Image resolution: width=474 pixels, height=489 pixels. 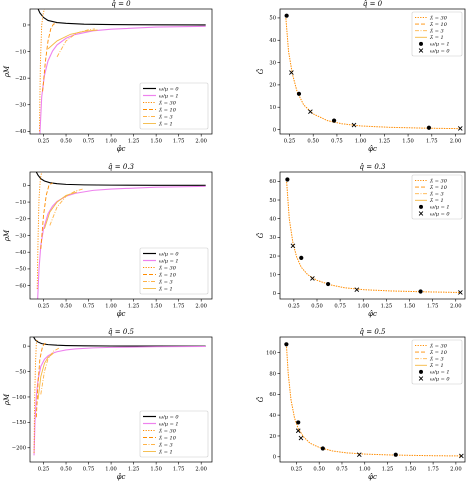 I want to click on legend-label: ω/μ = 1, so click(x=169, y=261).